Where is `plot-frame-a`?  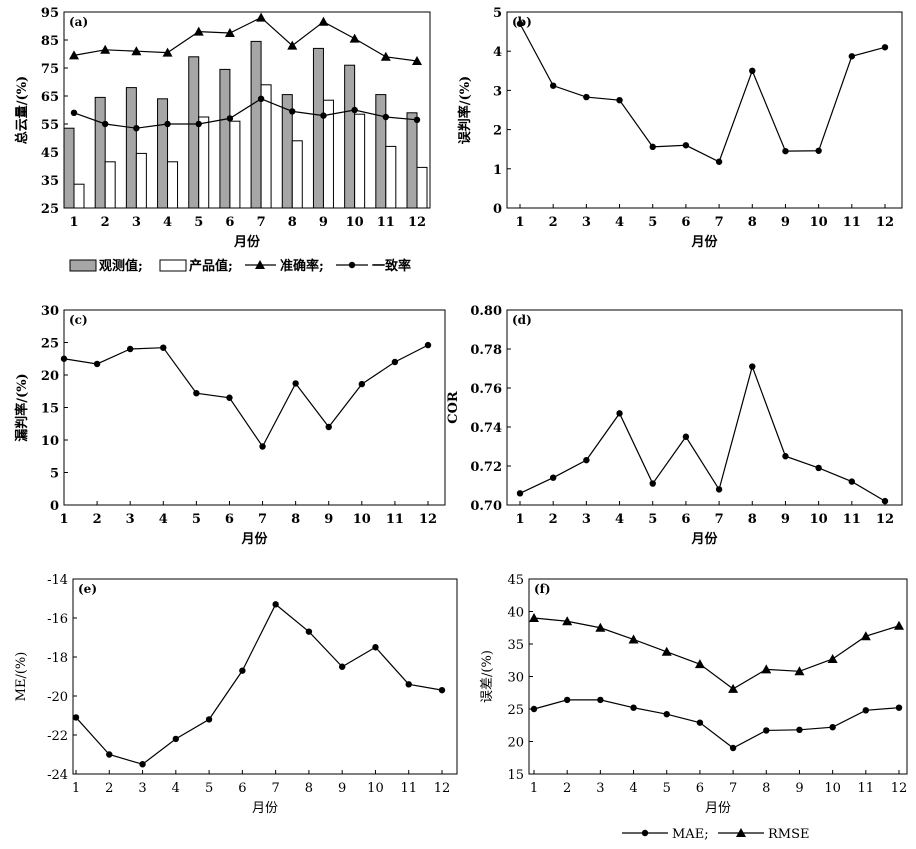
plot-frame-a is located at coordinates (247, 110).